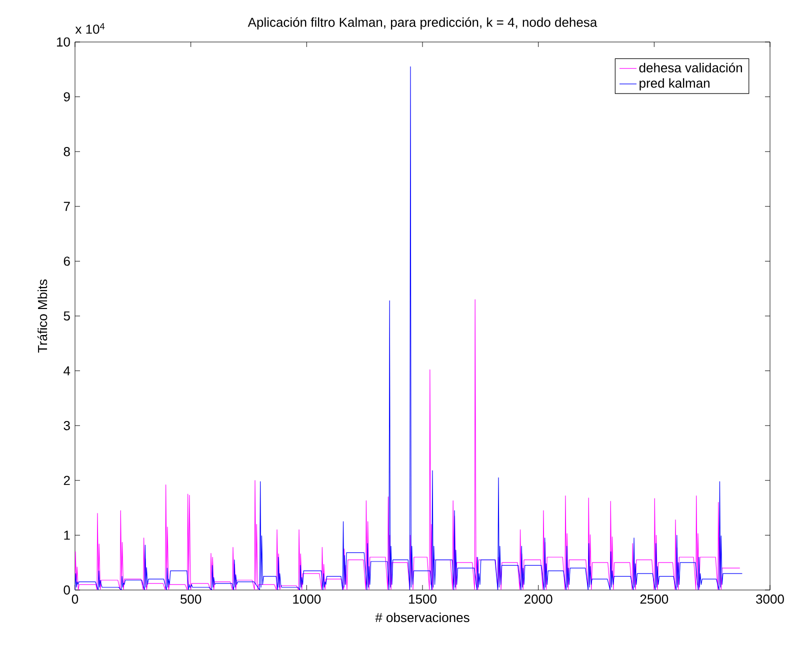  Describe the element at coordinates (67, 425) in the screenshot. I see `y-tick-label: 3` at that location.